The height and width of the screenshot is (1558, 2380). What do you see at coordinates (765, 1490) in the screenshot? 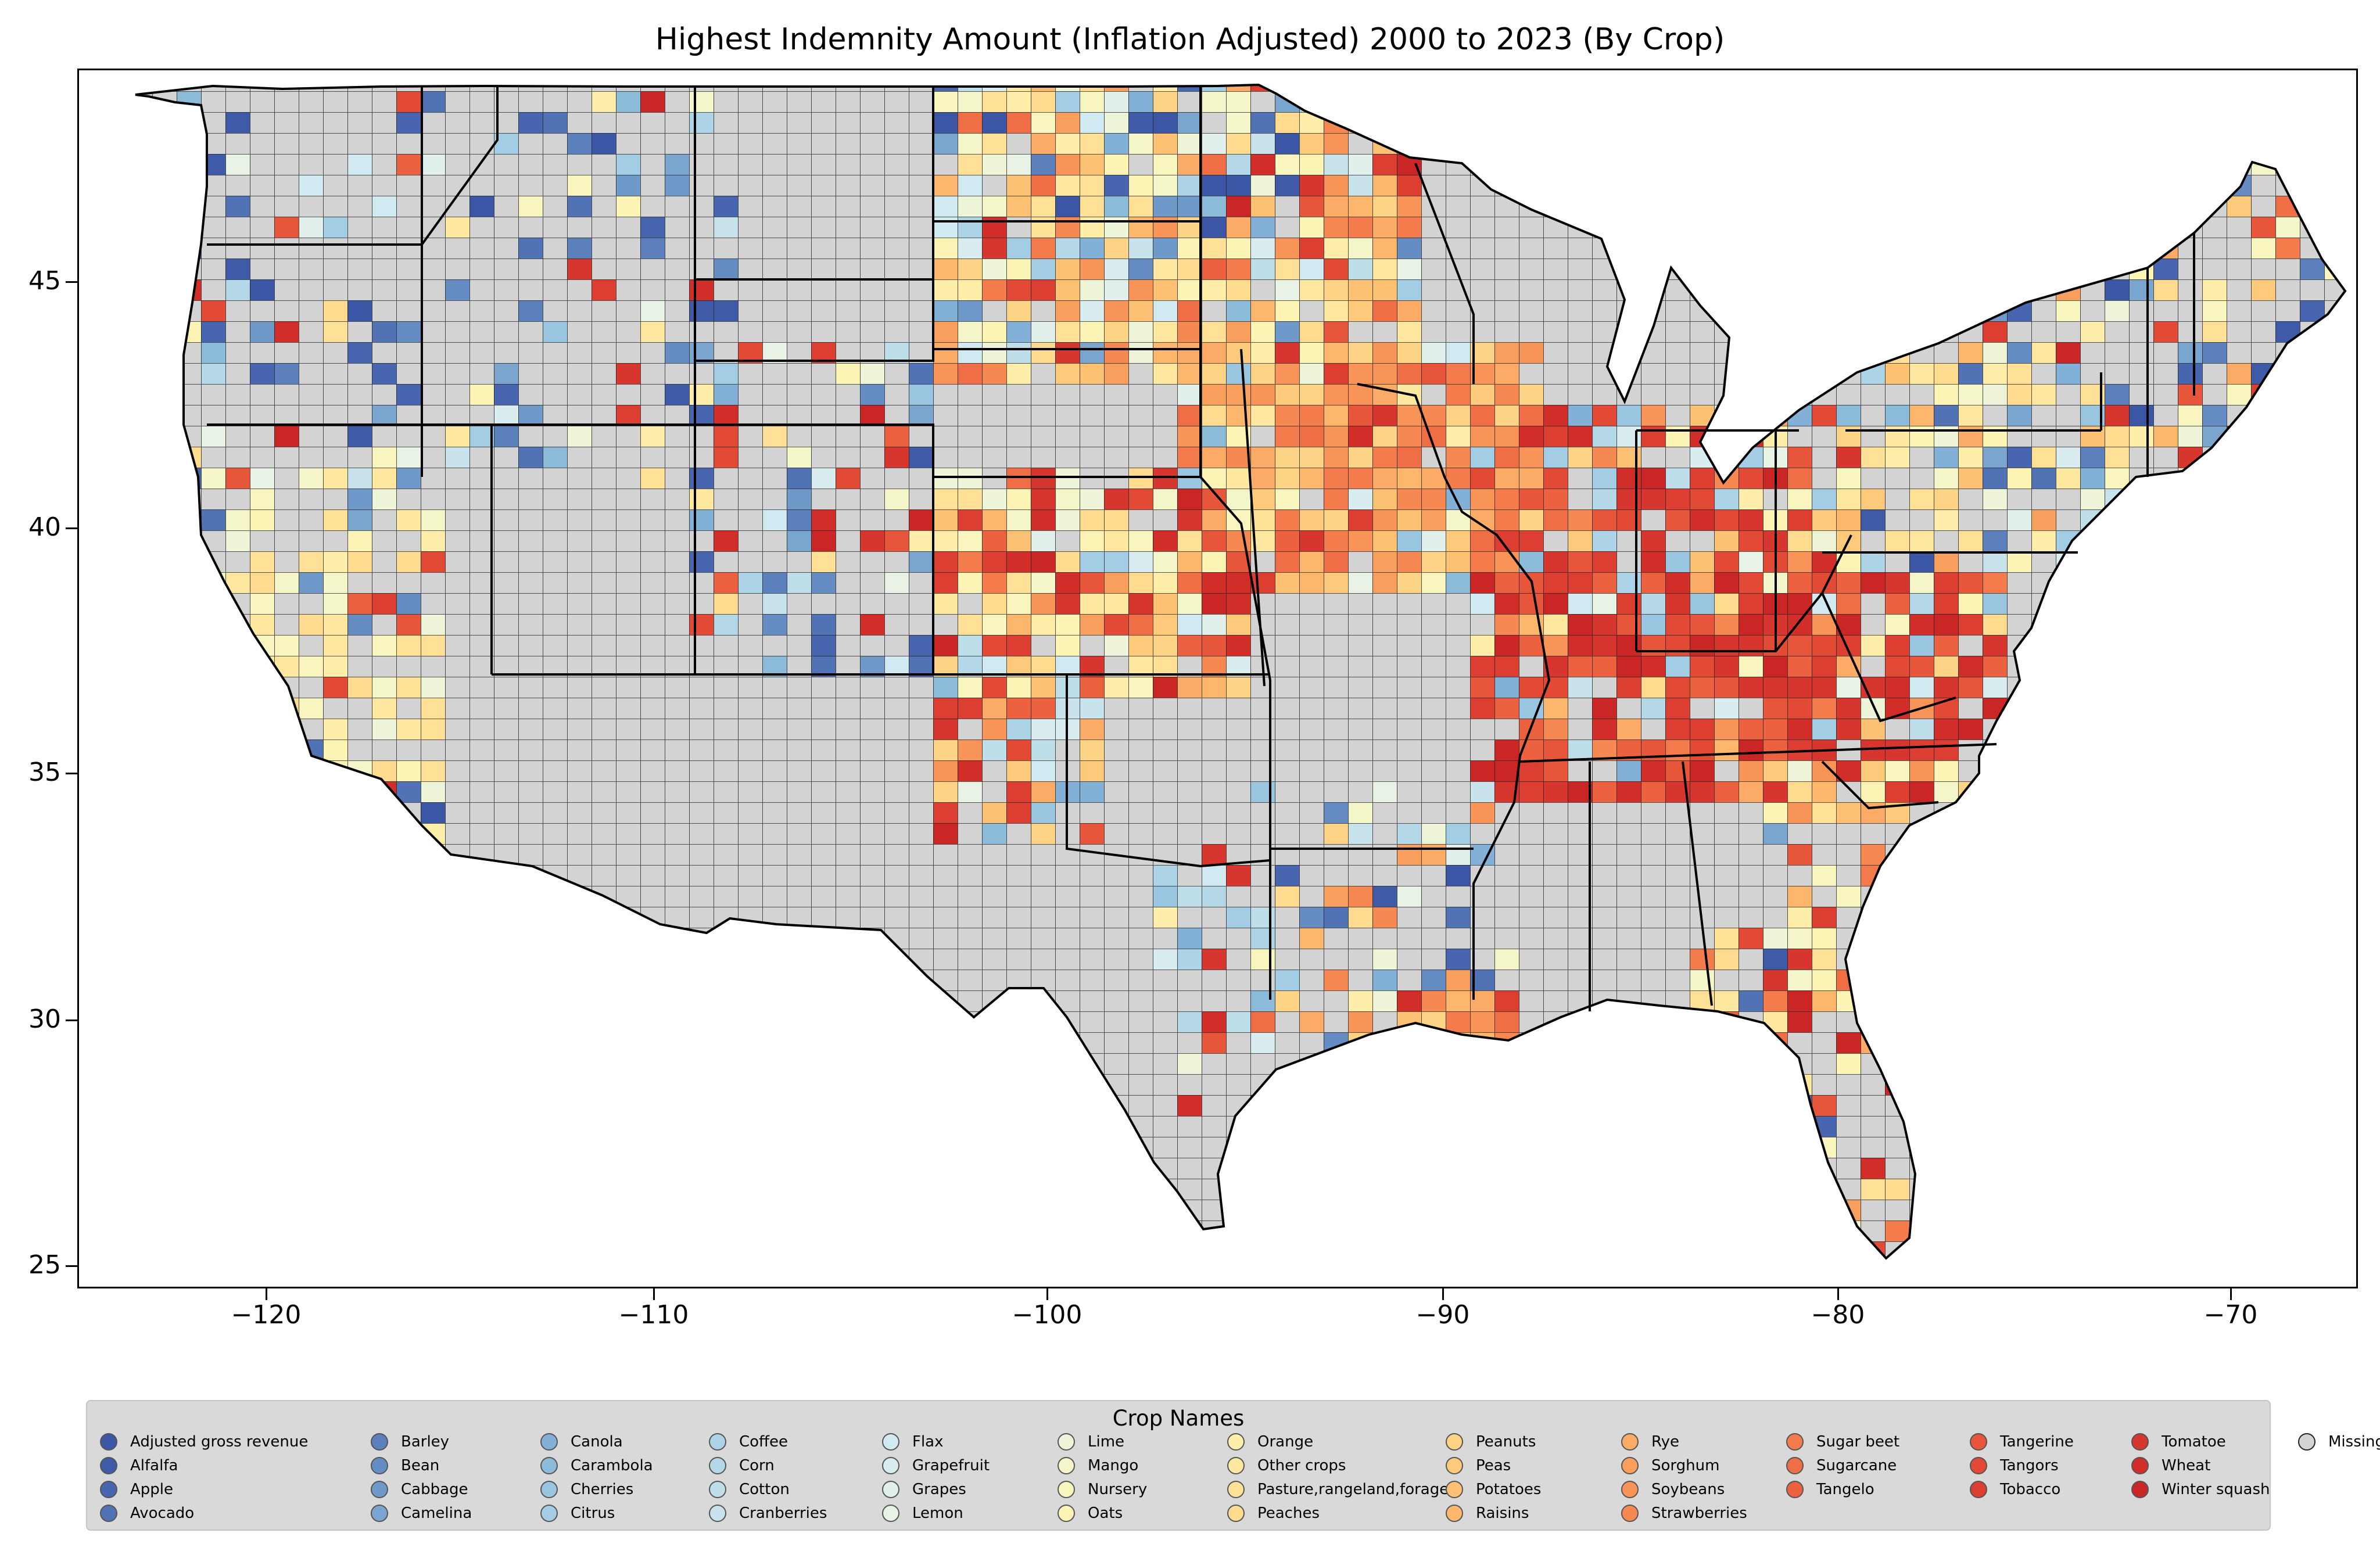
I see `legend-label: Cotton` at bounding box center [765, 1490].